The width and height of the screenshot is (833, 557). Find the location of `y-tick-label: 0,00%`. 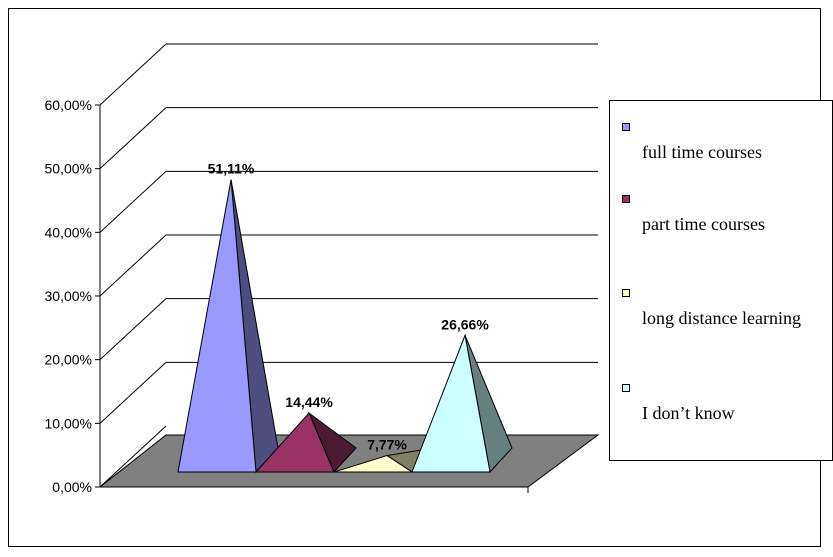

y-tick-label: 0,00% is located at coordinates (72, 487).